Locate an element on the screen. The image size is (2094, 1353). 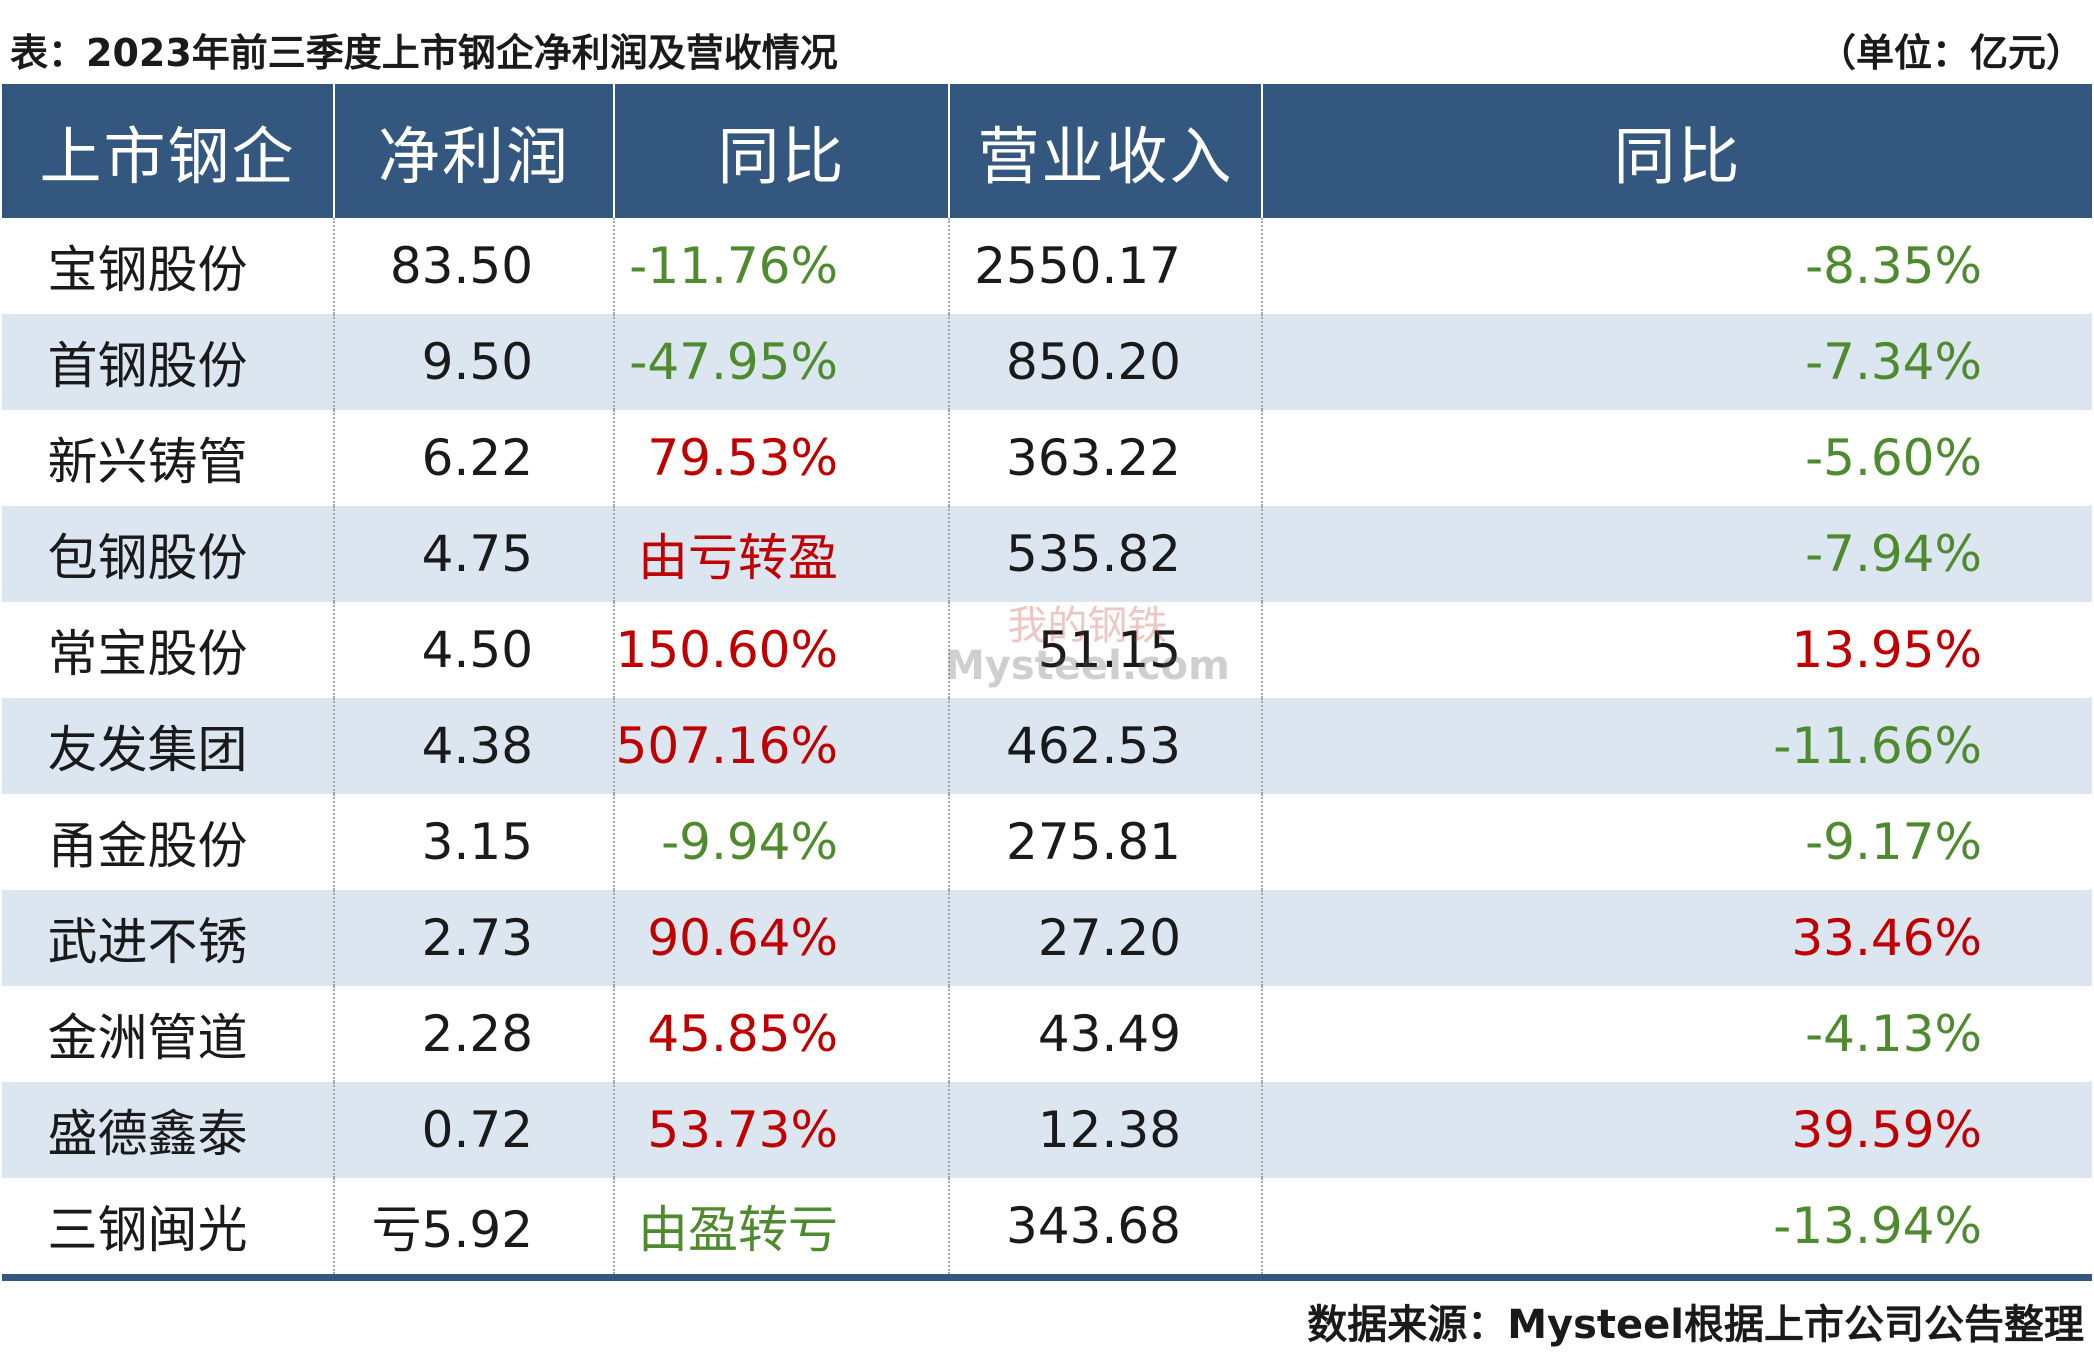
col-header-revenue: 营业收入 is located at coordinates (1105, 151).